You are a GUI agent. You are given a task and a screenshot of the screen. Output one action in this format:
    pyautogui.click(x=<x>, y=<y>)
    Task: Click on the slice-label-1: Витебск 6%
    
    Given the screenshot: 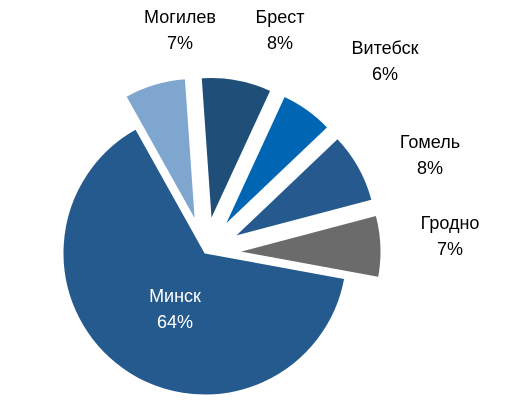 What is the action you would take?
    pyautogui.click(x=385, y=61)
    